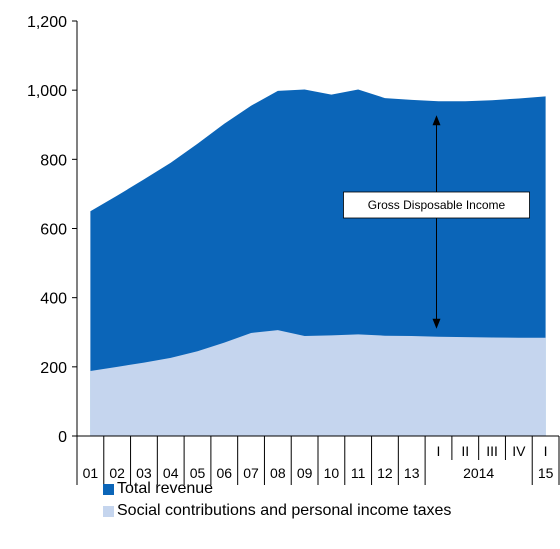 This screenshot has height=549, width=560. What do you see at coordinates (53, 160) in the screenshot?
I see `y-tick-label: 800` at bounding box center [53, 160].